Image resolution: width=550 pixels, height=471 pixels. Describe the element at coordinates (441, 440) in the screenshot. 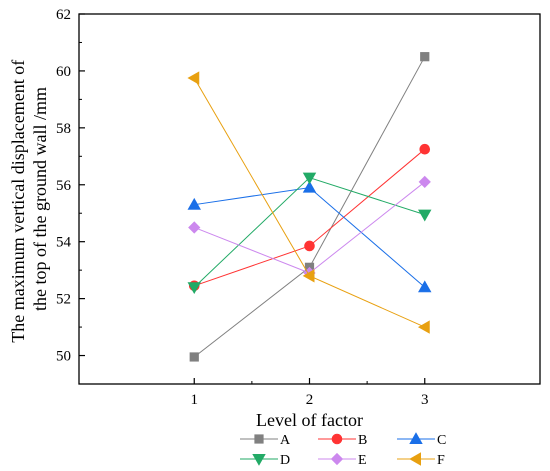

I see `legend-label: C` at that location.